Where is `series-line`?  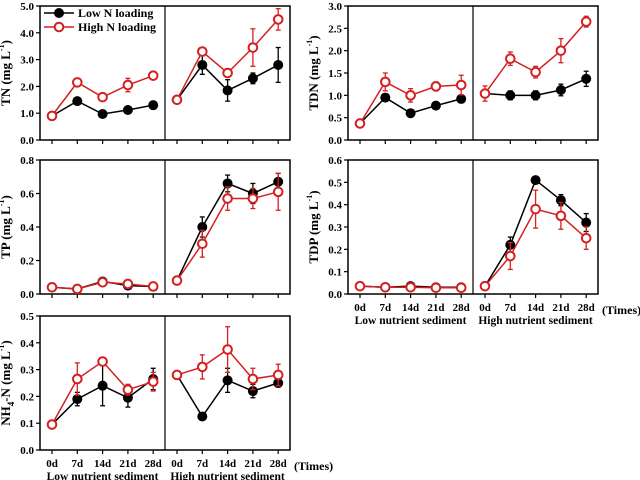
series-line is located at coordinates (535, 57).